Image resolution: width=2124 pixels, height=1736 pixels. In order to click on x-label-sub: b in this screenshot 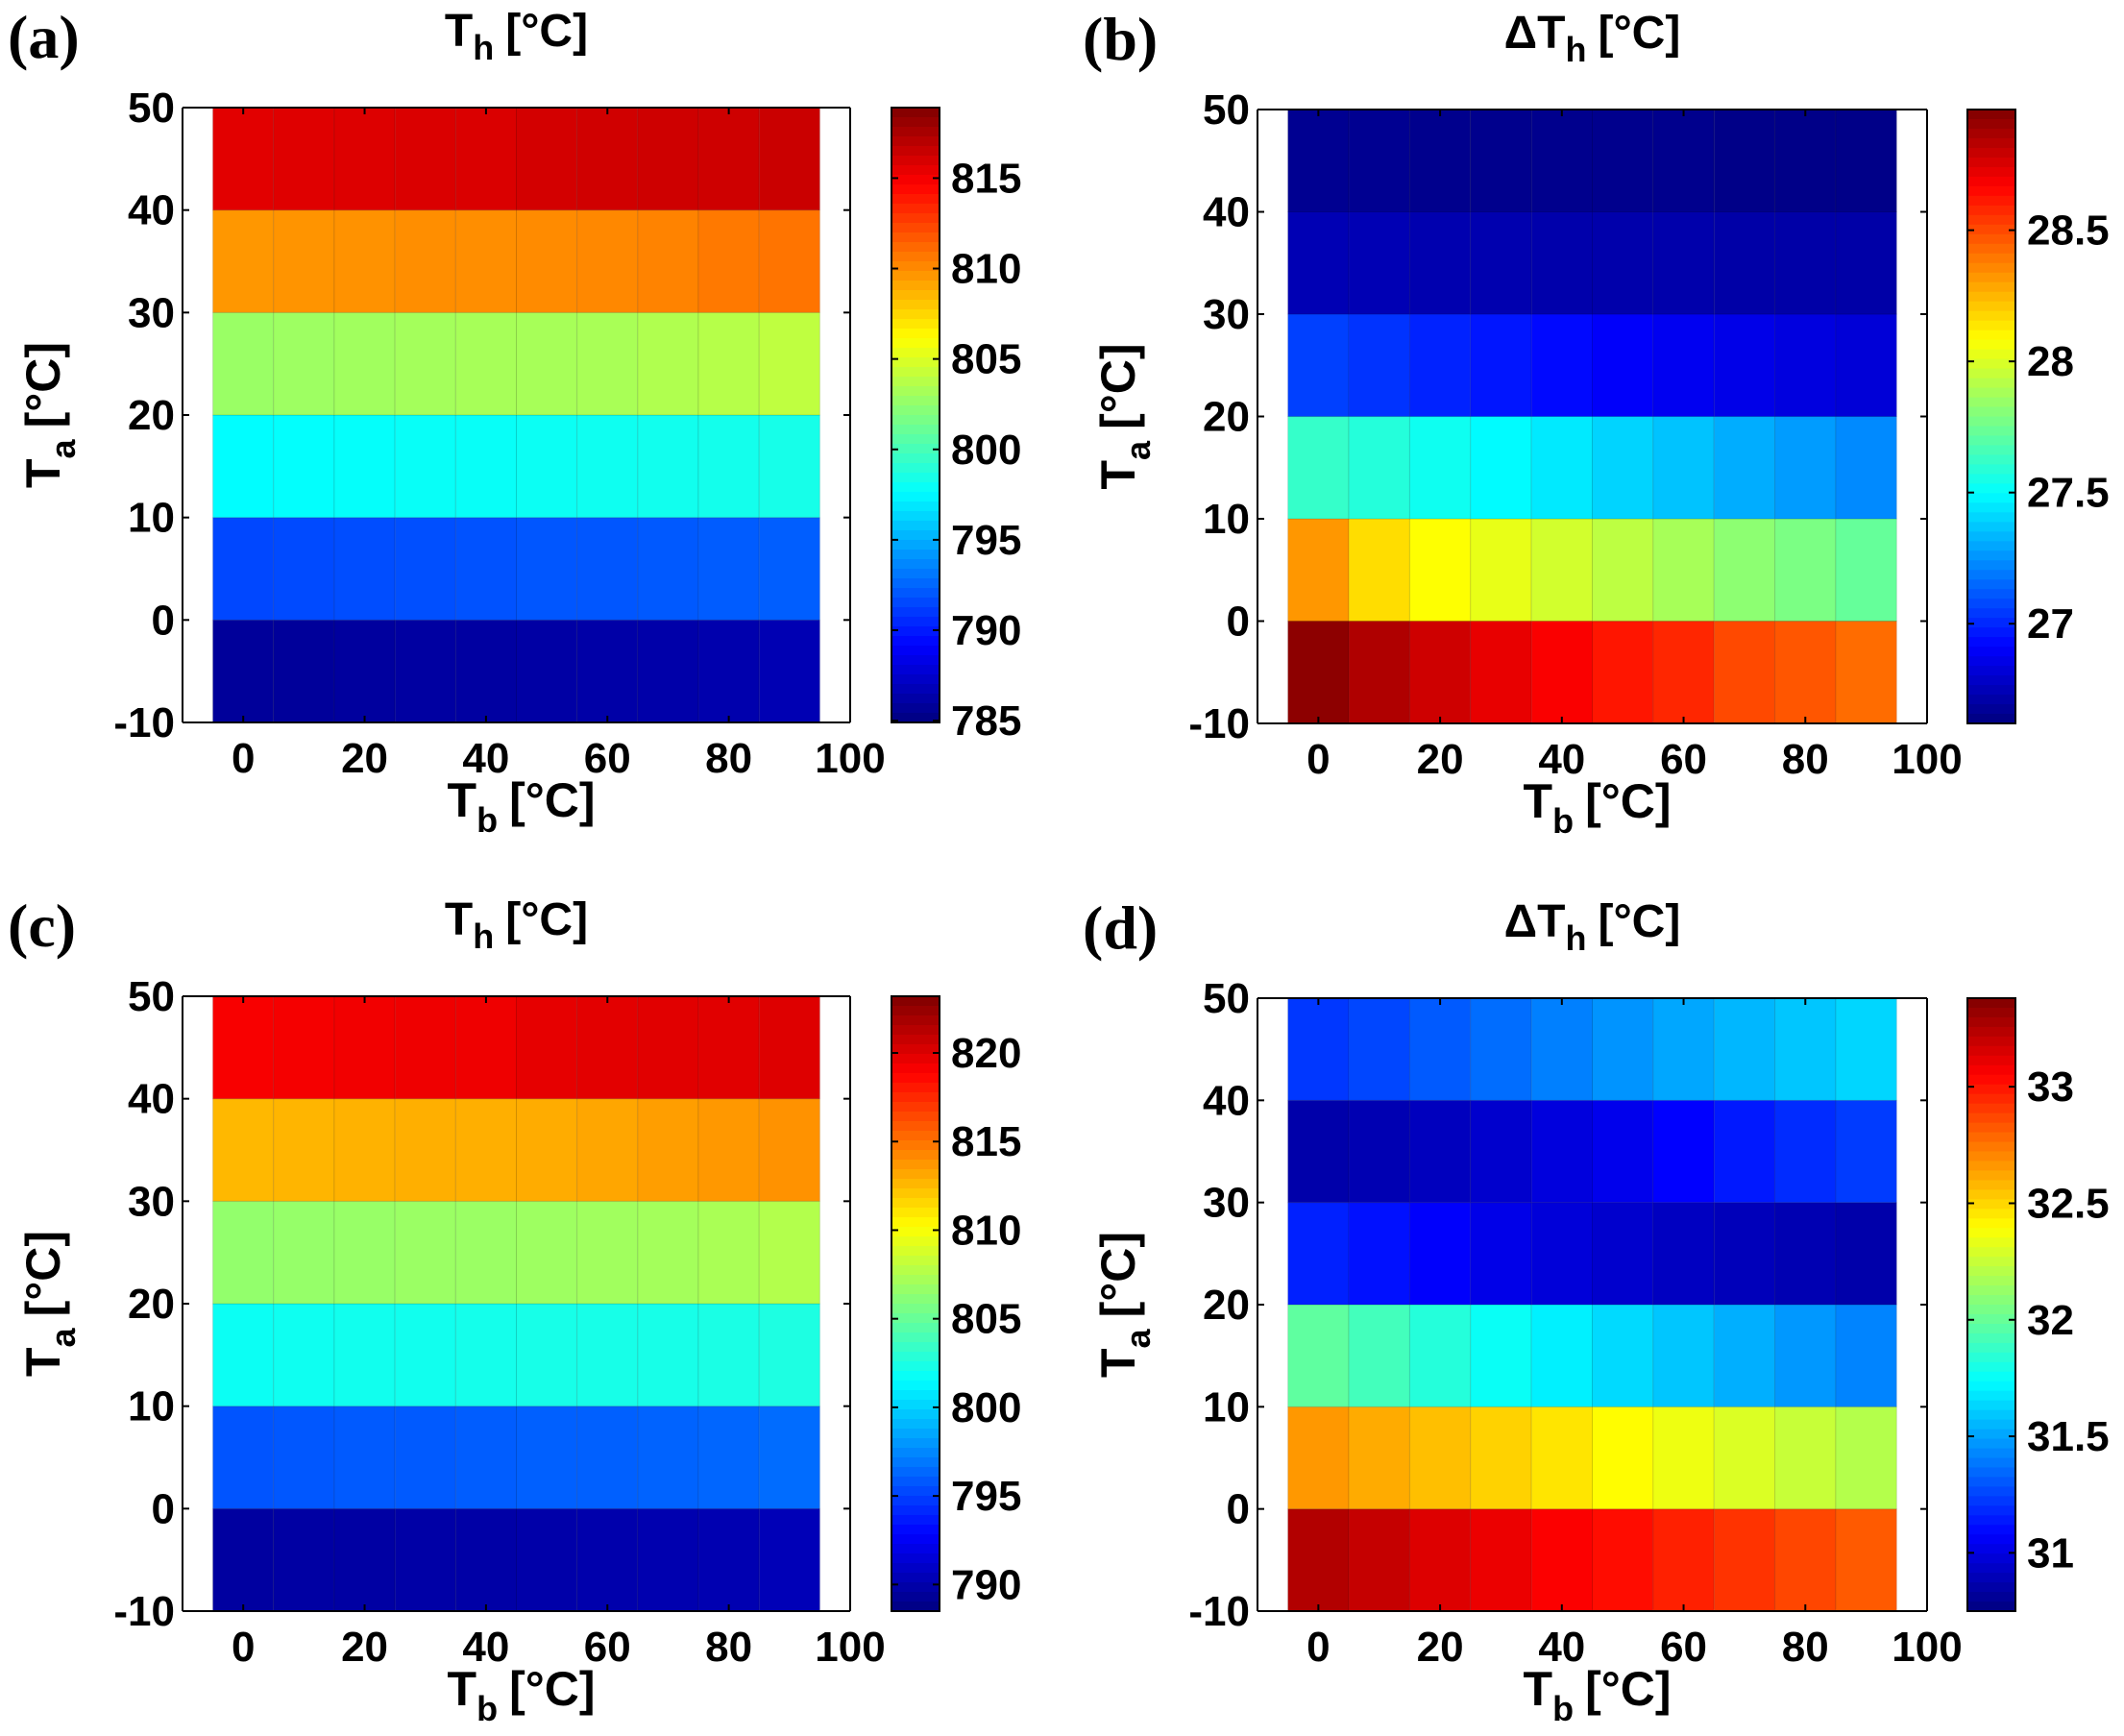, I will do `click(487, 820)`.